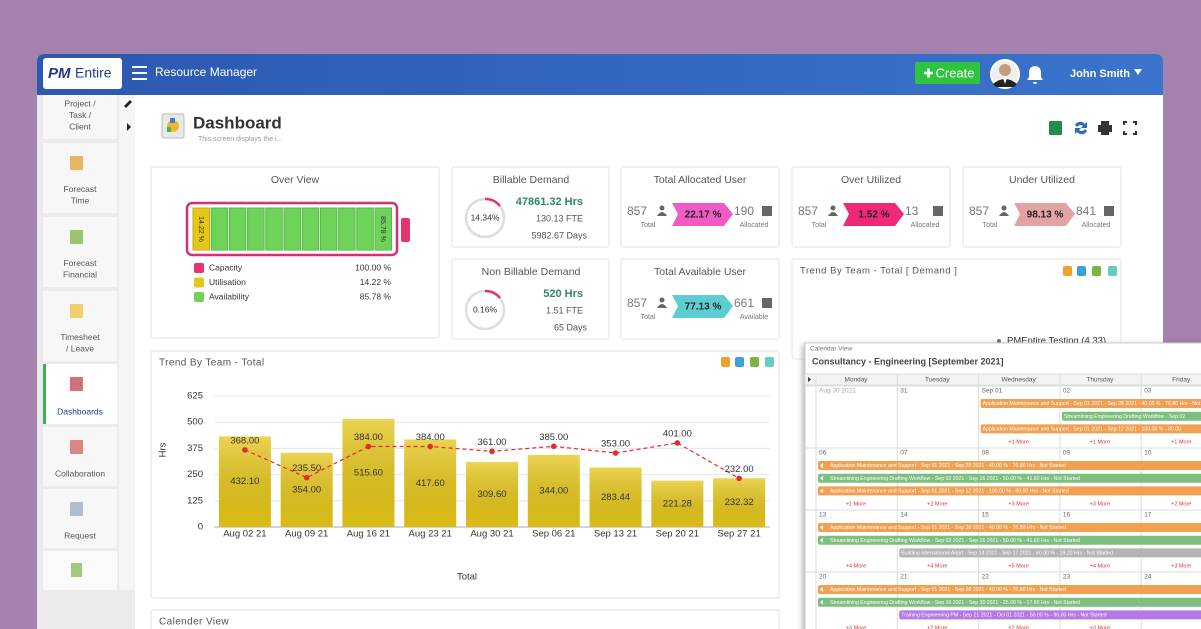  Describe the element at coordinates (912, 211) in the screenshot. I see `count: 13` at that location.